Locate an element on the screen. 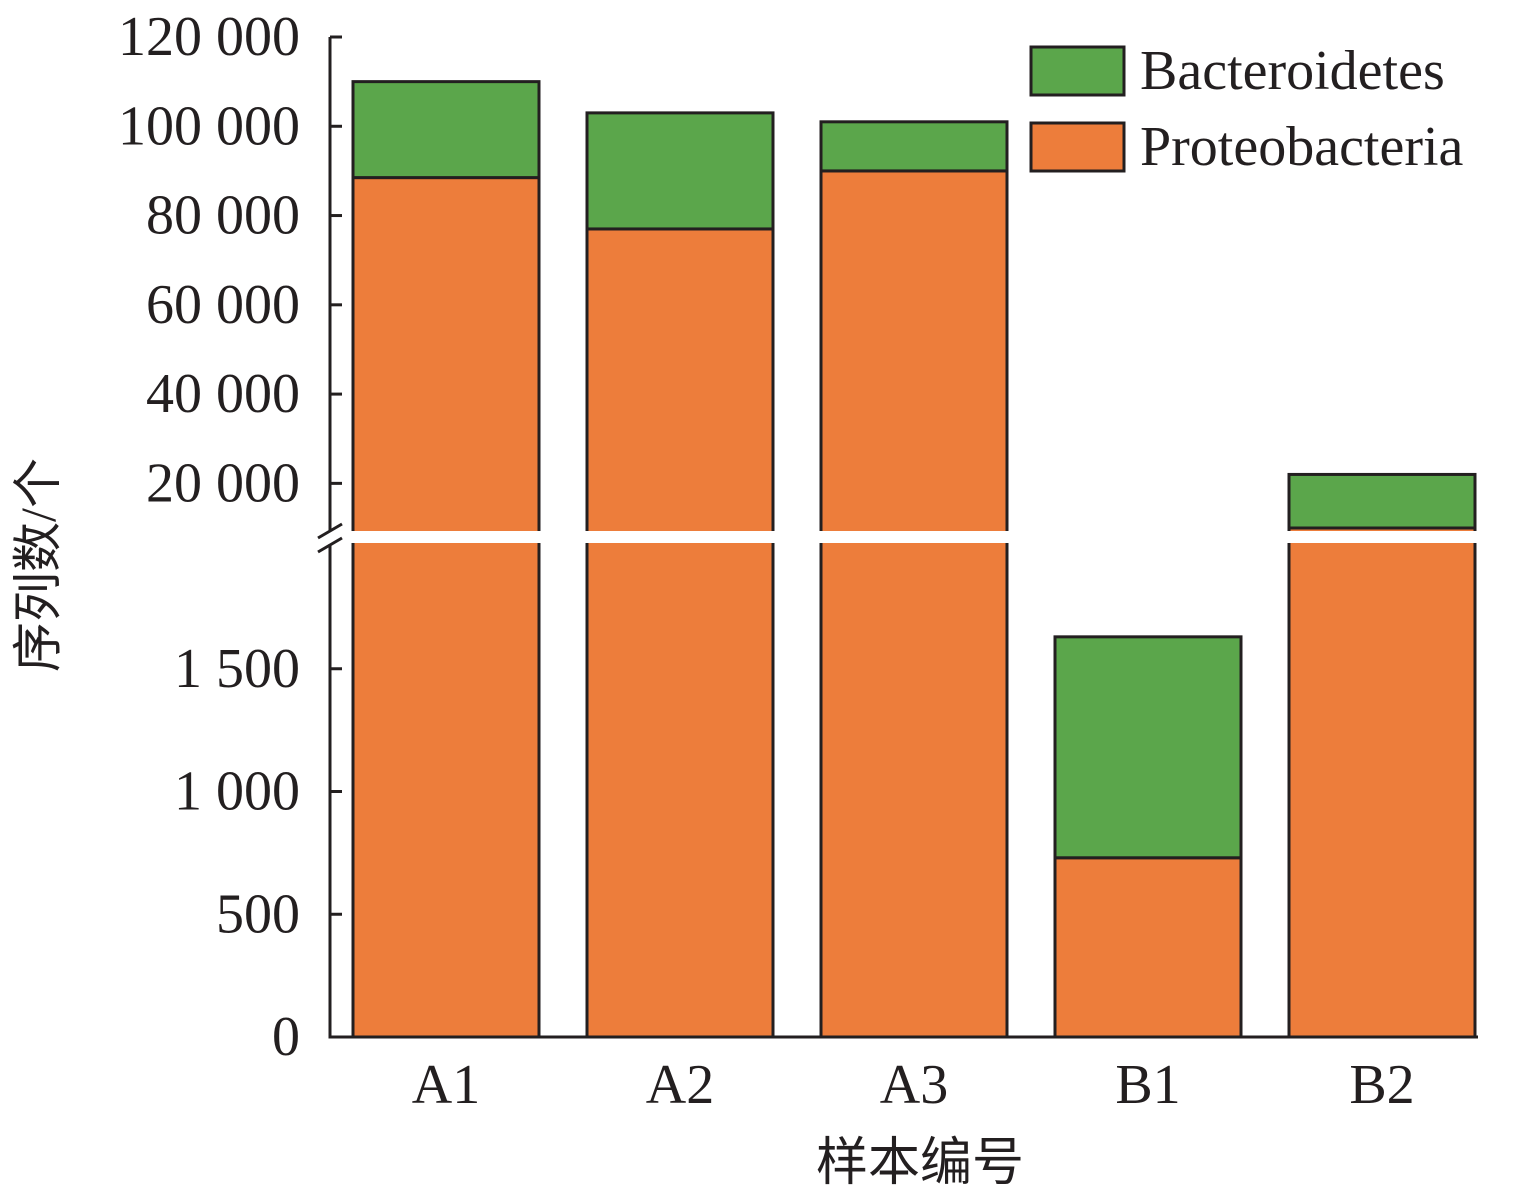  legend-swatch-bacteroidetes is located at coordinates (1077, 71).